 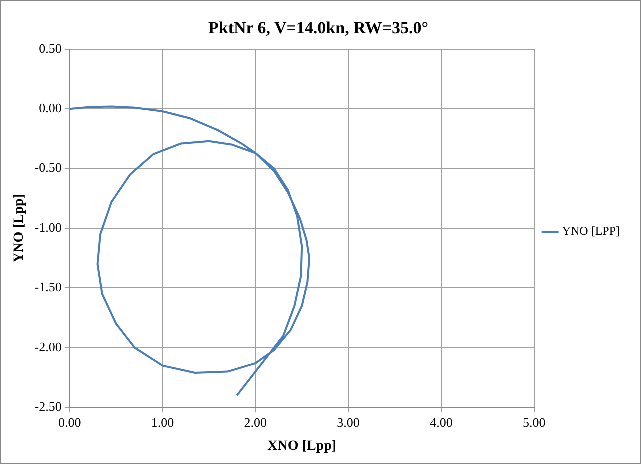 I want to click on x-tick-label: 0.00, so click(x=70, y=422).